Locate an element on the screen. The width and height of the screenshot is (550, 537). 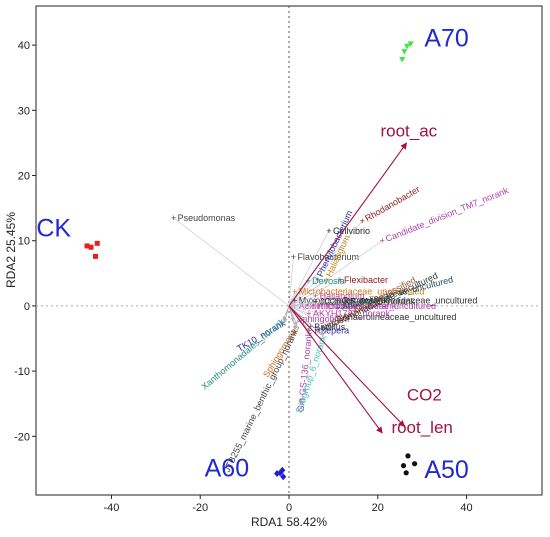
y-axis-ticks: -20 -10 0 10 20 30 40 is located at coordinates (25, 241).